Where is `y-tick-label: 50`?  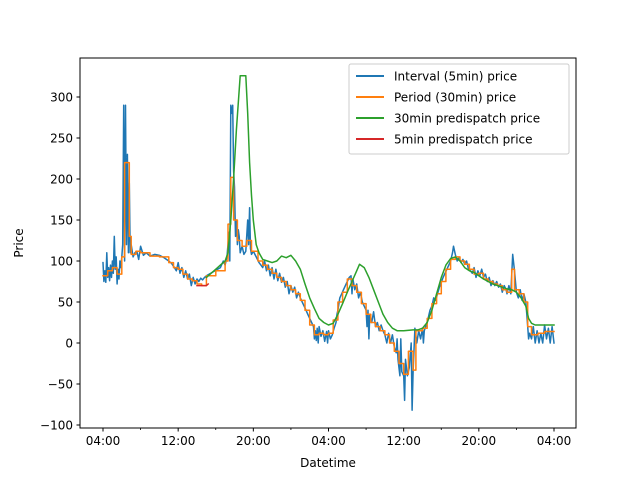 y-tick-label: 50 is located at coordinates (65, 303).